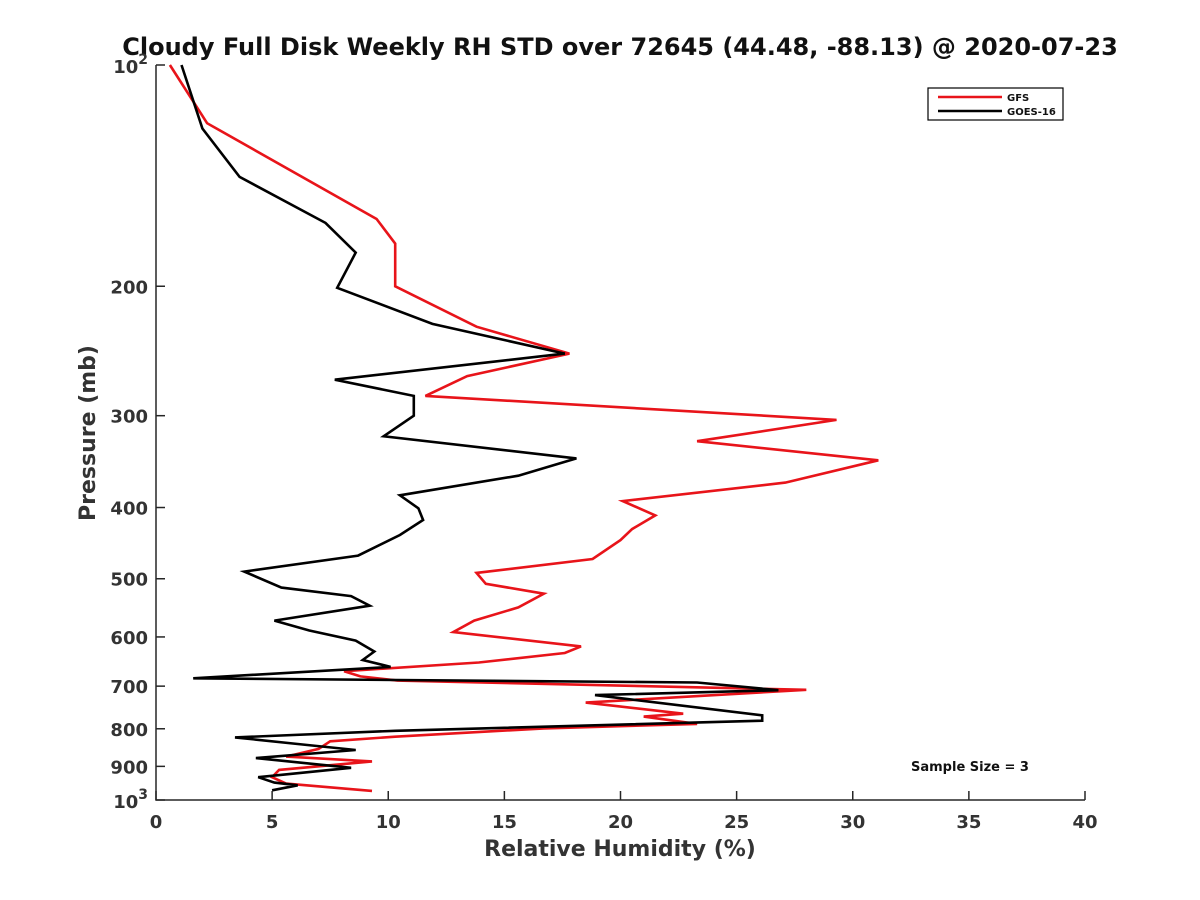  Describe the element at coordinates (88, 433) in the screenshot. I see `y-axis-label: Pressure (mb)` at that location.